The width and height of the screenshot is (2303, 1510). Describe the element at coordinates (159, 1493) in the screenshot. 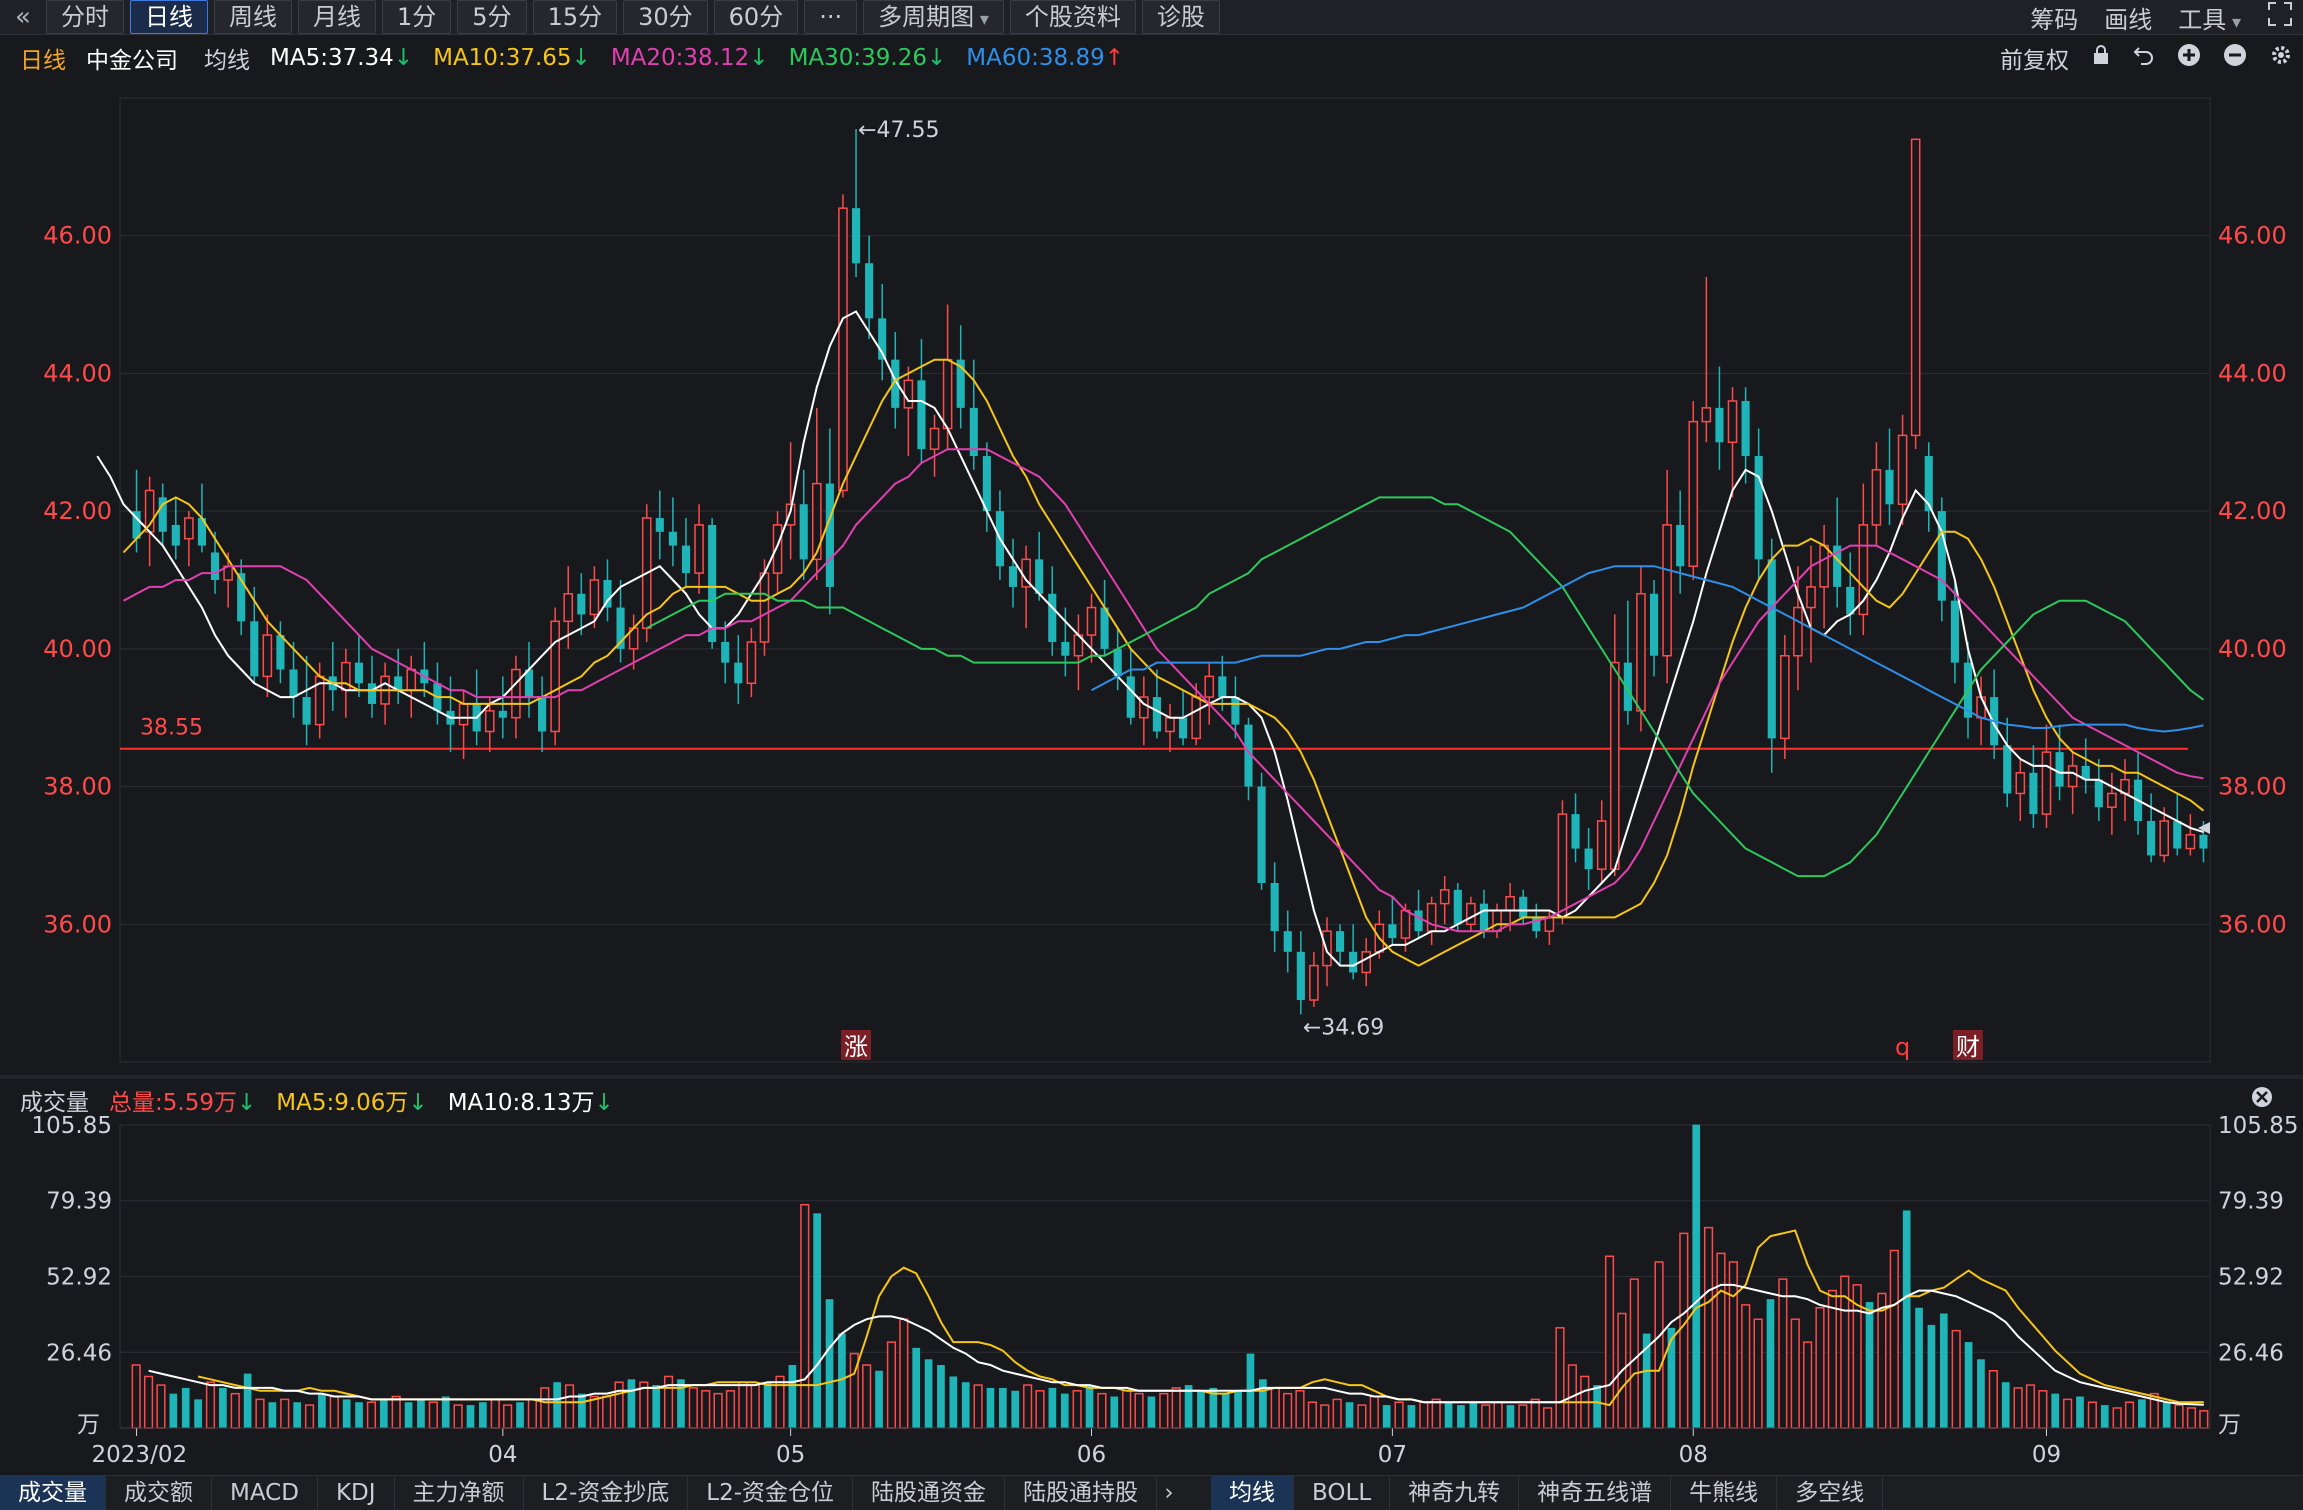

I see `tab-turnover: 成交额` at that location.